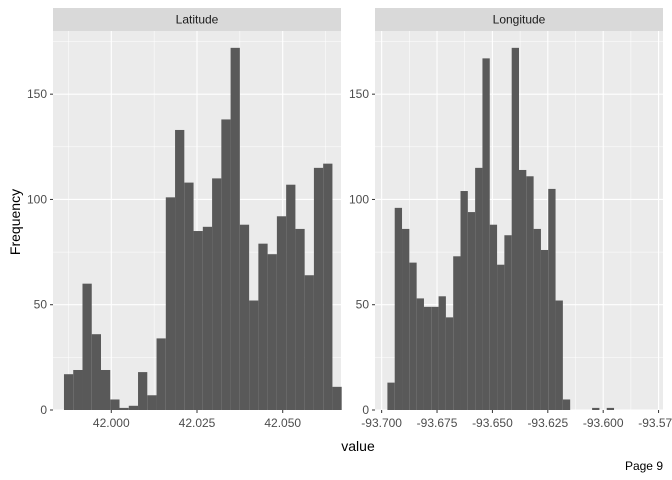 Image resolution: width=672 pixels, height=480 pixels. I want to click on x-tick-label: -93.700, so click(381, 423).